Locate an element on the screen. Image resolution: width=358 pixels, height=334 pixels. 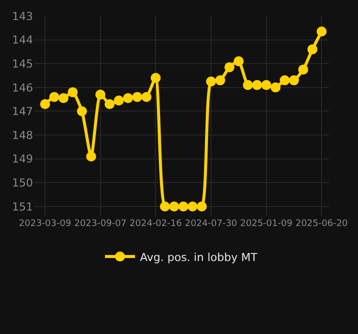
y-tick-label: 146 is located at coordinates (22, 87).